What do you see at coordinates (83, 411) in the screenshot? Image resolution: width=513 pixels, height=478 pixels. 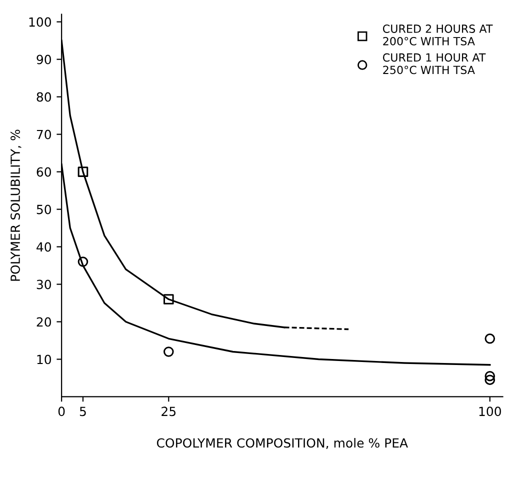 I see `x-tick-label: 5` at bounding box center [83, 411].